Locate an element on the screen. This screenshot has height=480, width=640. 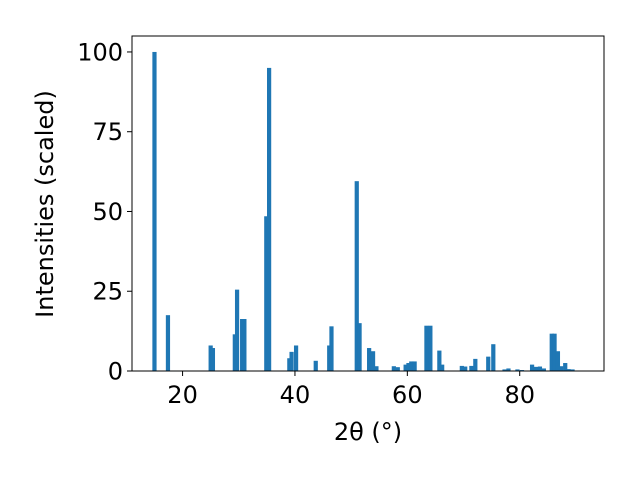
y-tick-label: 25 is located at coordinates (107, 292).